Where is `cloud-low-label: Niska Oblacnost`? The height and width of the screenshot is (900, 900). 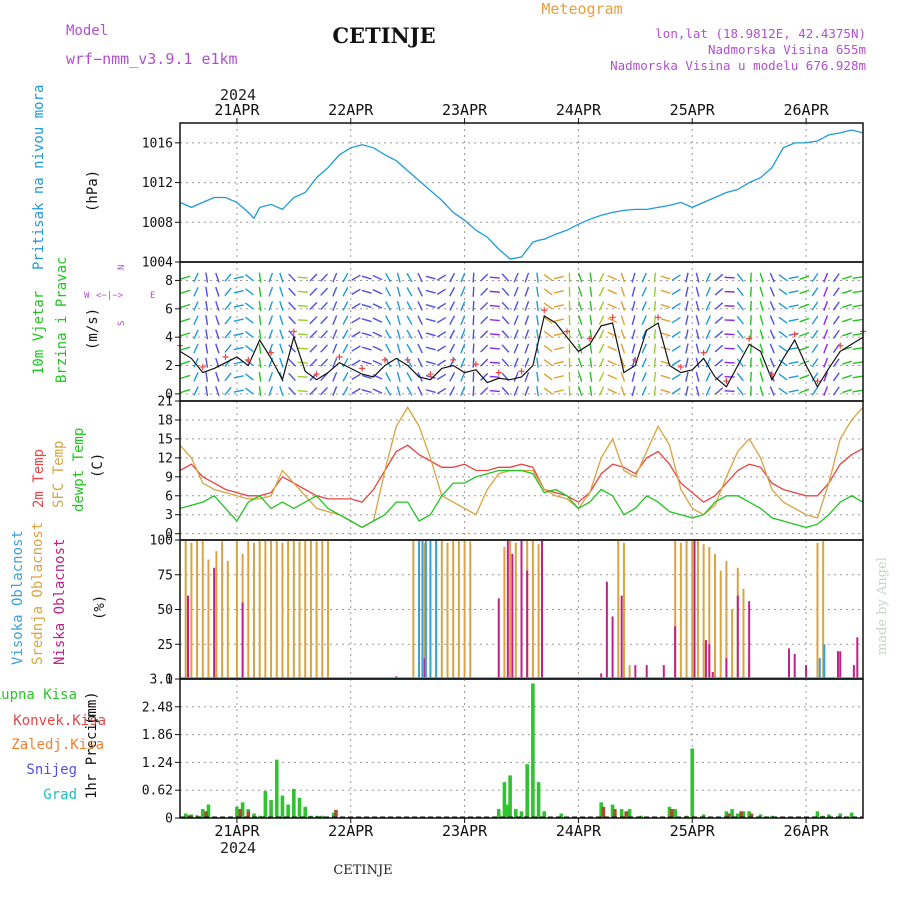 cloud-low-label: Niska Oblacnost is located at coordinates (60, 602).